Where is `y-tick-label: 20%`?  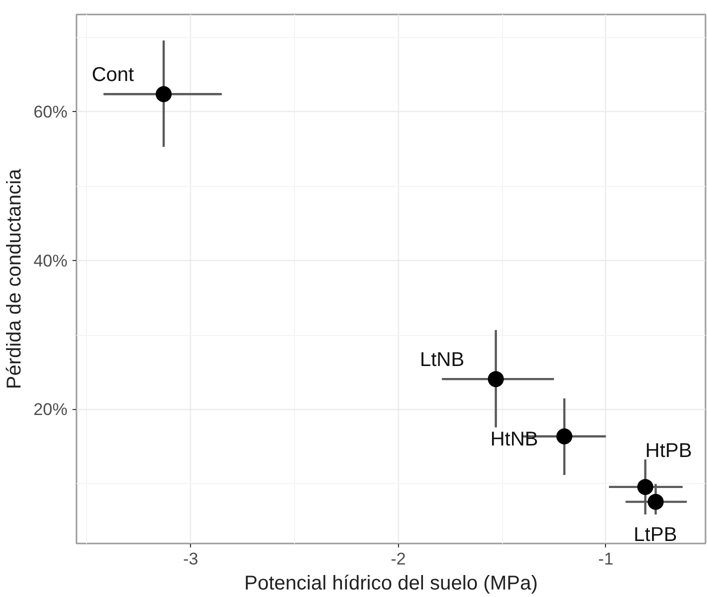 y-tick-label: 20% is located at coordinates (50, 410).